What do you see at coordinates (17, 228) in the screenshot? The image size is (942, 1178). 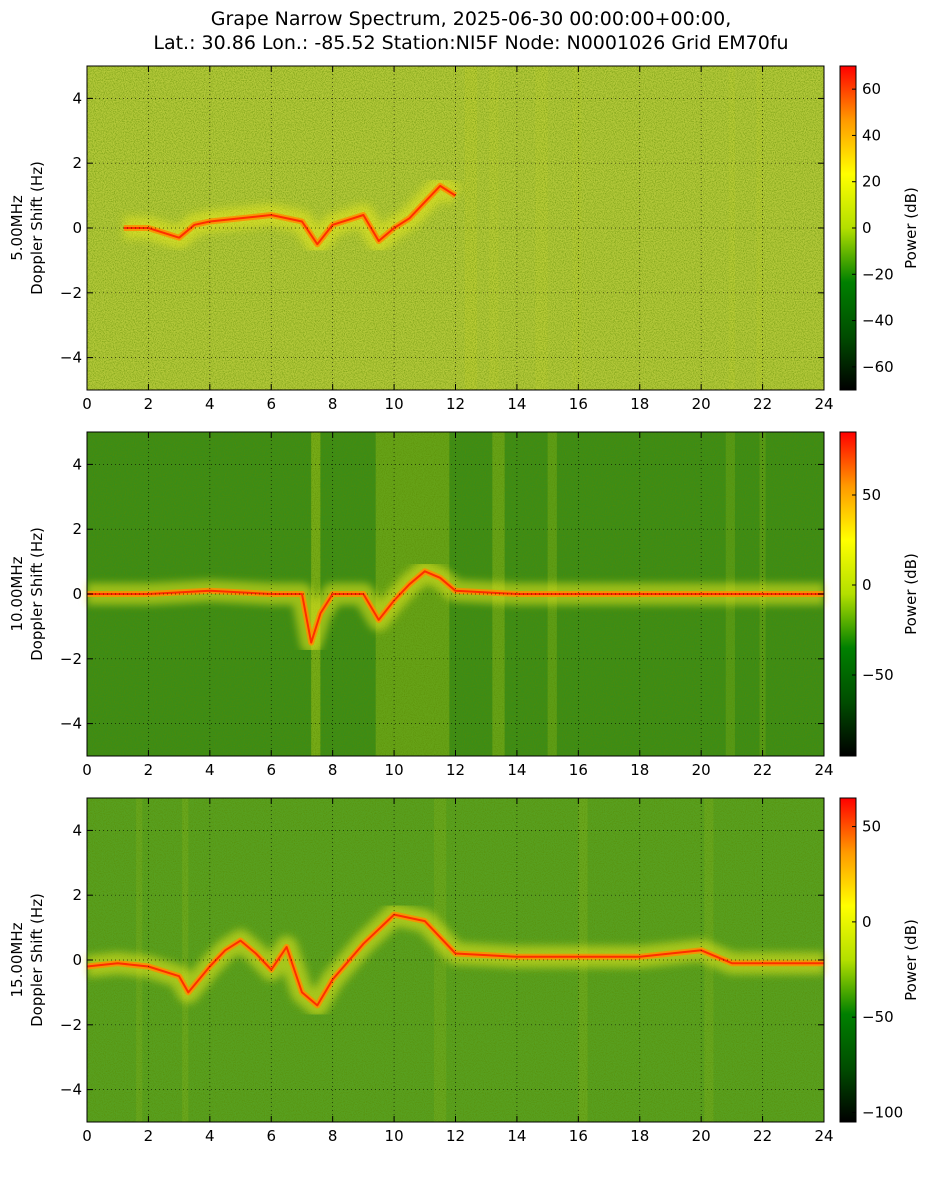 I see `y-axis-label-band: 5.00MHz` at bounding box center [17, 228].